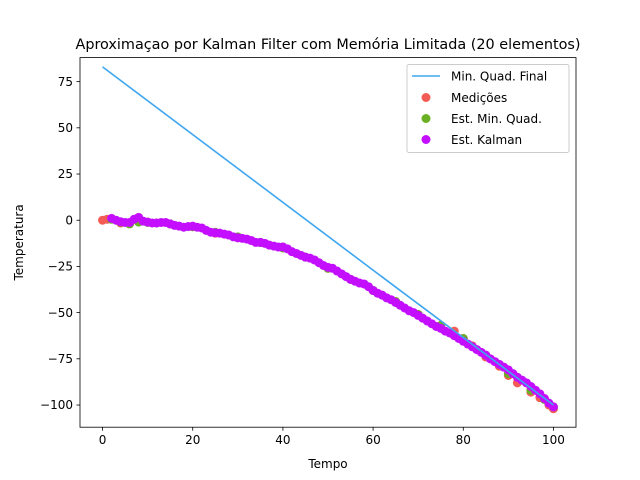  Describe the element at coordinates (553, 440) in the screenshot. I see `x-tick-label: 100` at that location.